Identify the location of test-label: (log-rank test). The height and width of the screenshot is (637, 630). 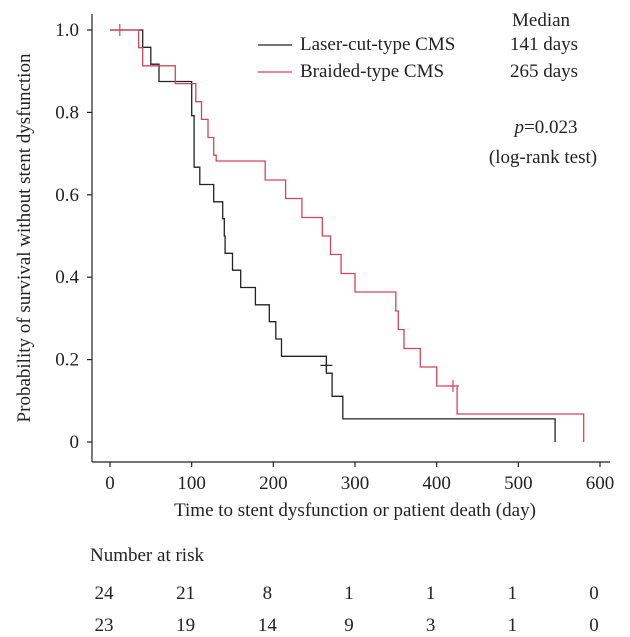
(543, 157).